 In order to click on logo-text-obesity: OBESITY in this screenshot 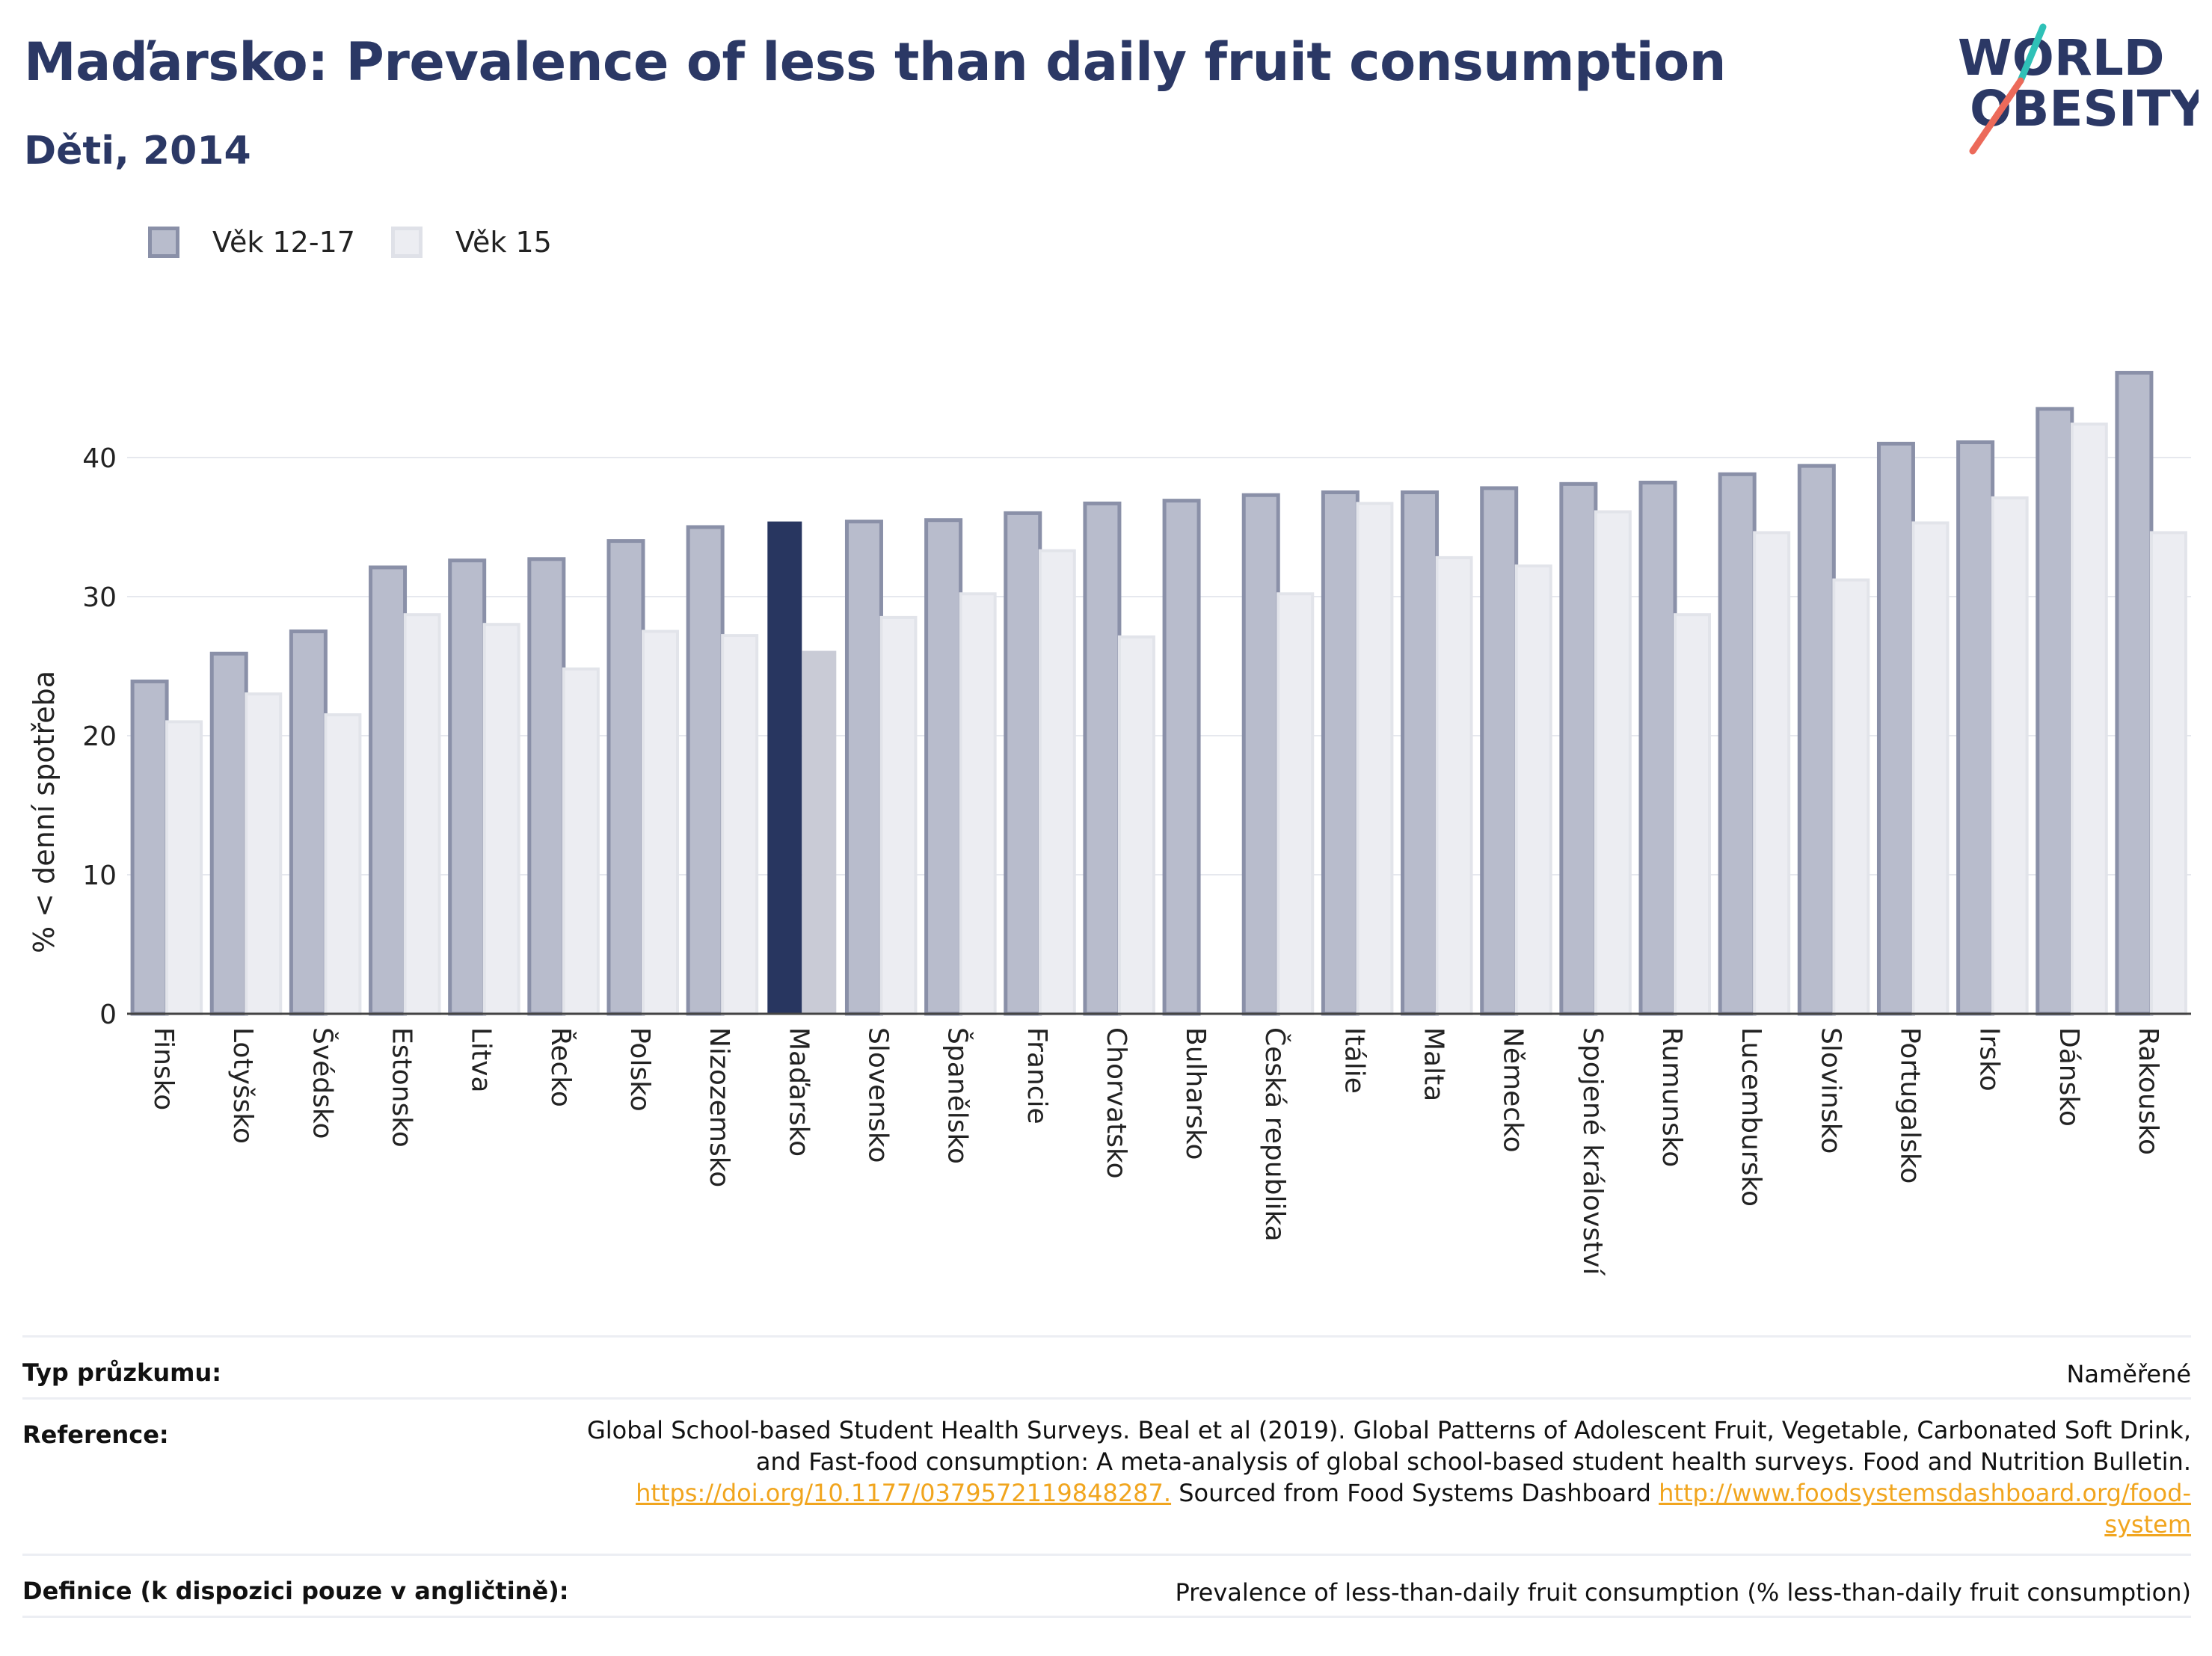, I will do `click(2084, 109)`.